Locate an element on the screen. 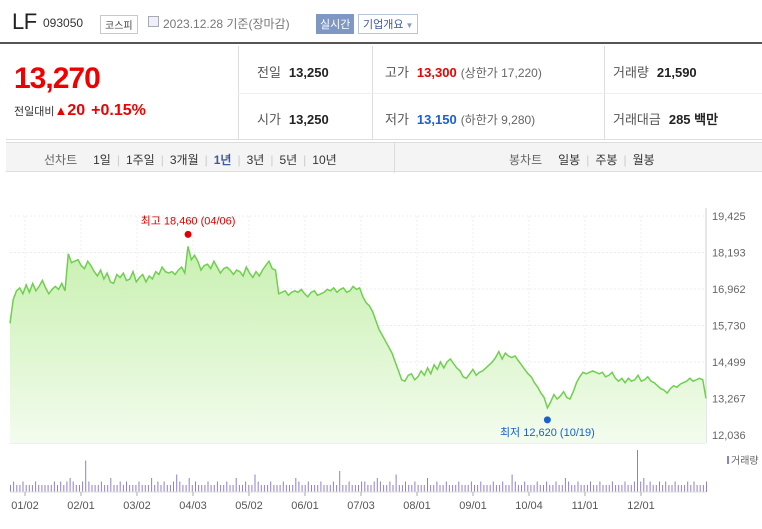  volume-label: 거래량 is located at coordinates (631, 72).